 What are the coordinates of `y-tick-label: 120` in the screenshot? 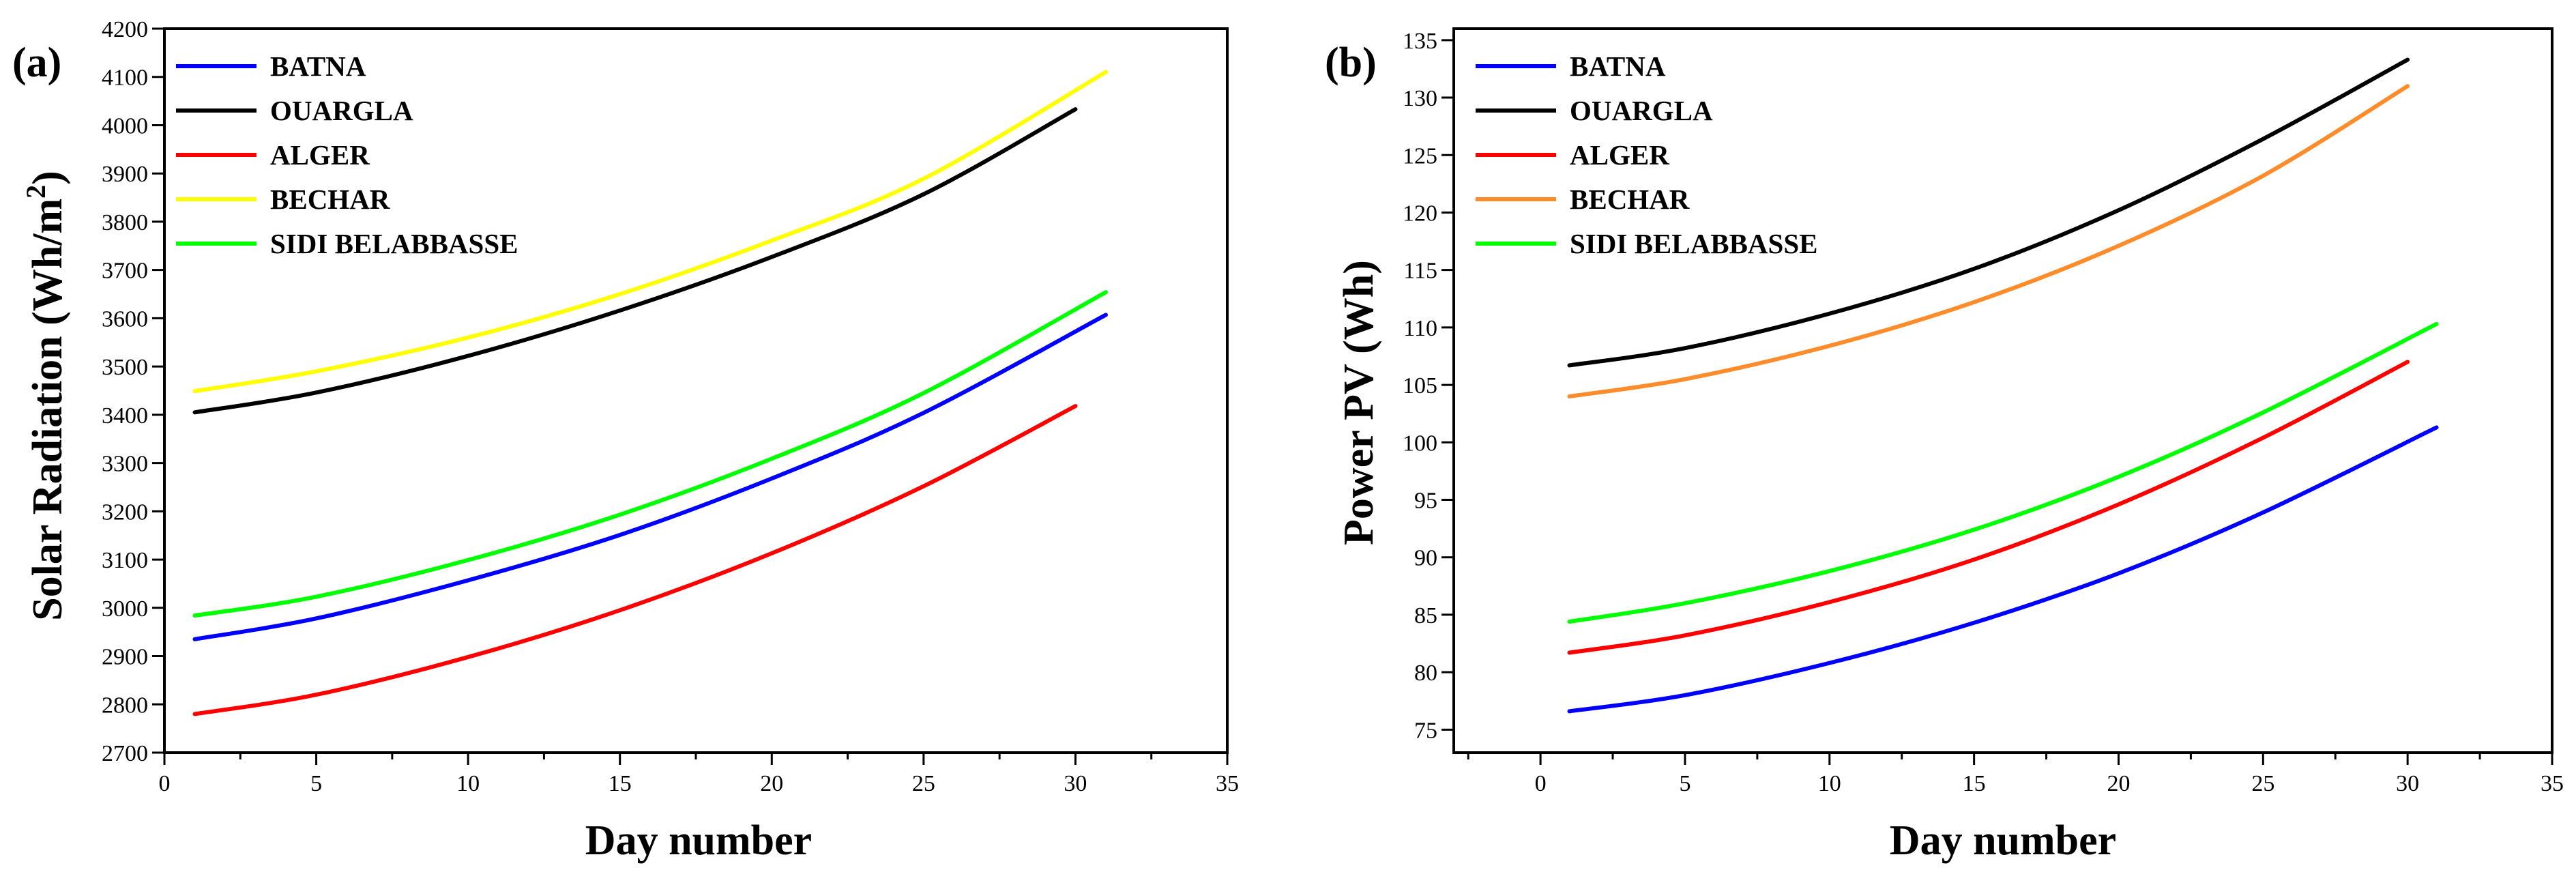 It's located at (1420, 213).